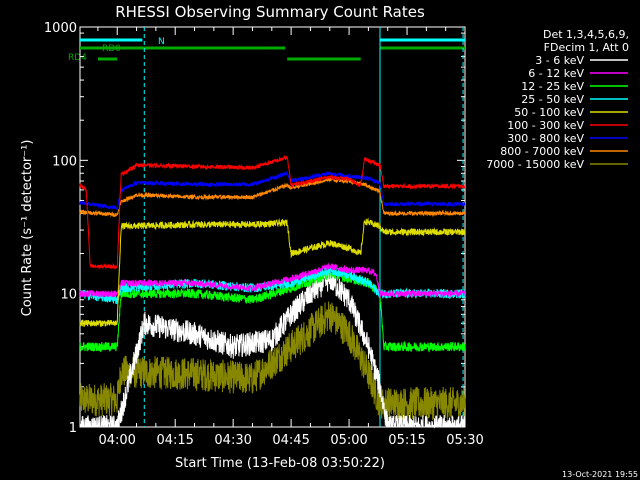 The width and height of the screenshot is (640, 480). Describe the element at coordinates (559, 60) in the screenshot. I see `legend-entry-label: 3 - 6 keV` at that location.